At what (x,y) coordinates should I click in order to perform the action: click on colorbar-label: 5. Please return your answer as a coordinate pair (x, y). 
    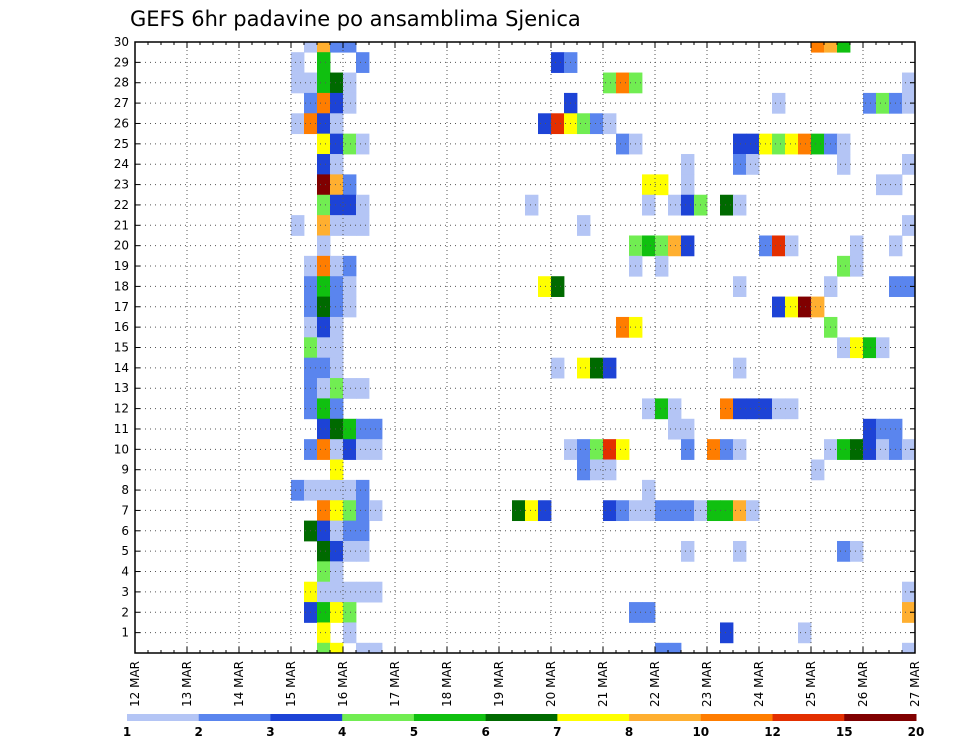
    Looking at the image, I should click on (414, 732).